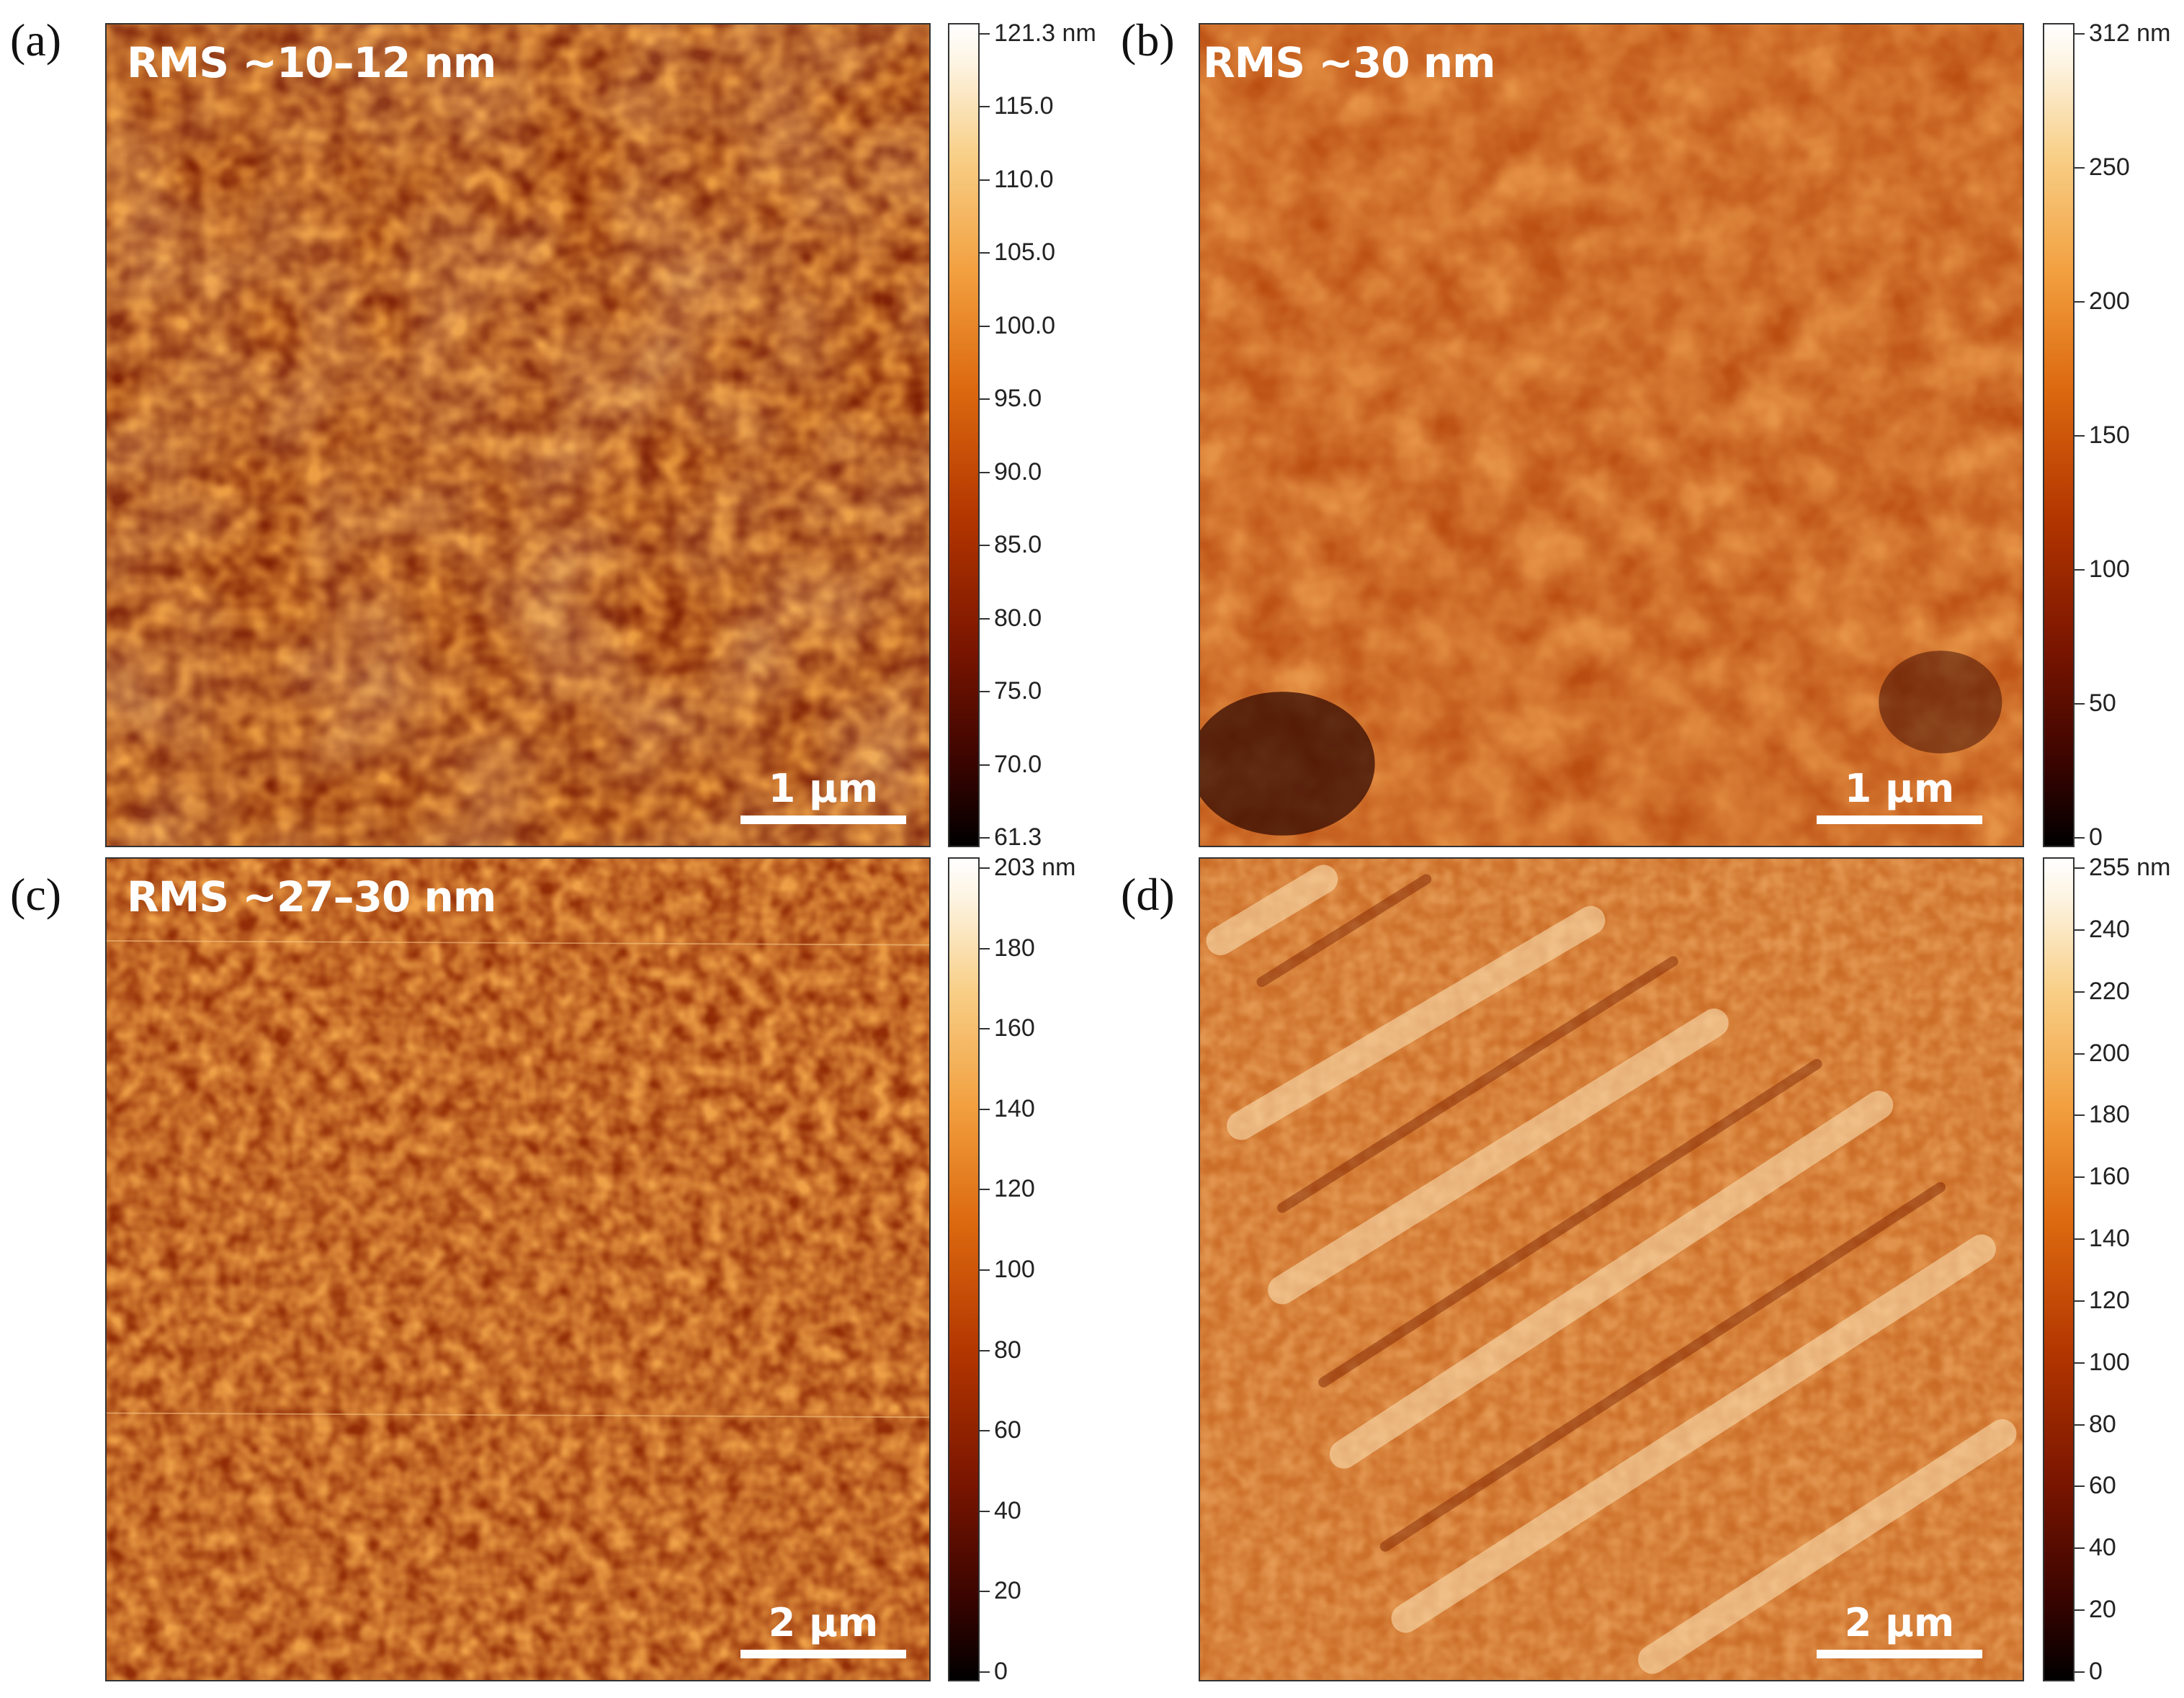 This screenshot has width=2184, height=1698. I want to click on rms-label-b: RMS ~30 nm, so click(1350, 63).